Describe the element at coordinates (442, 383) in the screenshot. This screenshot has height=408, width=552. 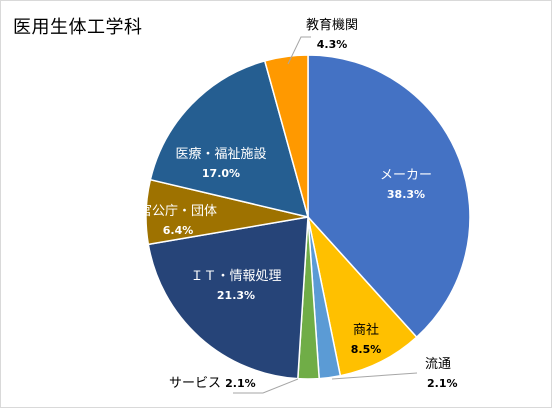
I see `slice-value-2: 2.1%` at that location.